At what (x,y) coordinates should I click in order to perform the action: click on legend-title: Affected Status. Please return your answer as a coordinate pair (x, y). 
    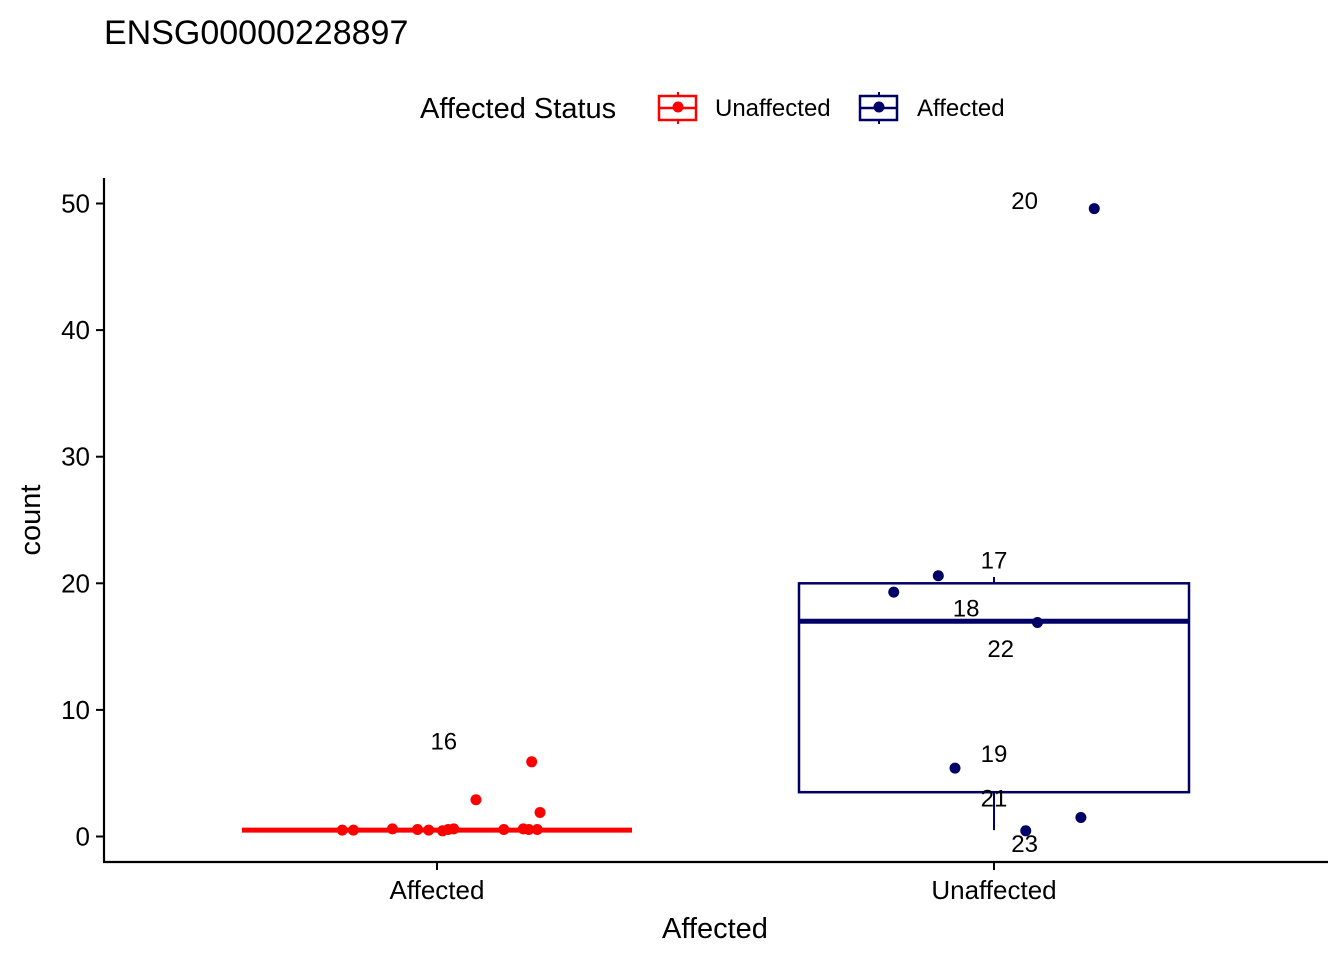
    Looking at the image, I should click on (518, 109).